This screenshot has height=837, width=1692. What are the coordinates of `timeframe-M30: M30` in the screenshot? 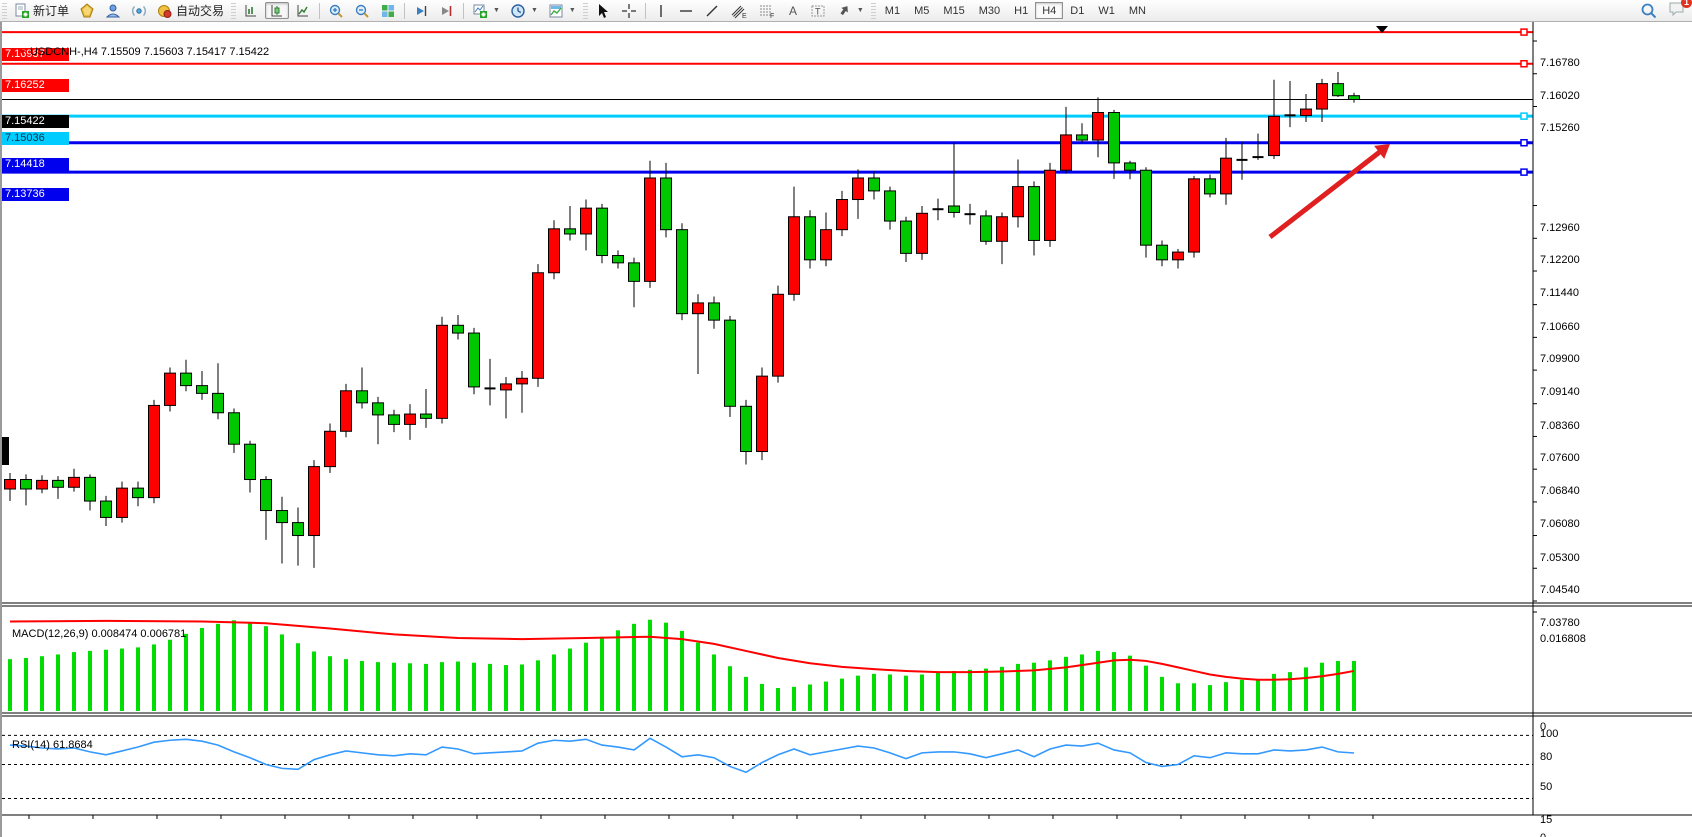 It's located at (989, 10).